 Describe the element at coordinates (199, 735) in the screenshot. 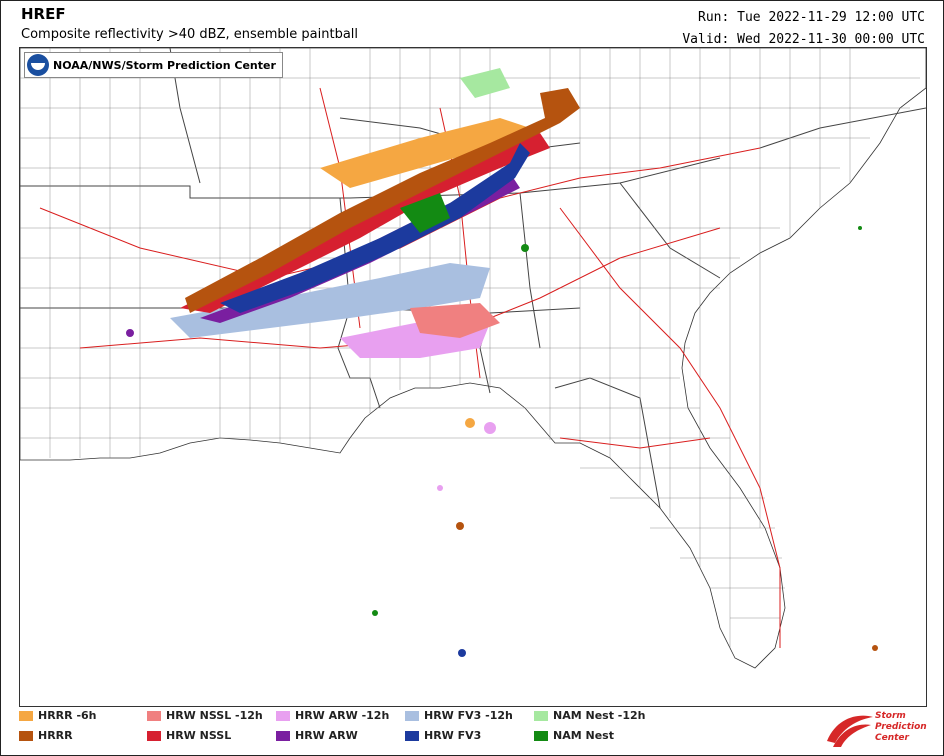

I see `legend-label: HRW NSSL` at that location.